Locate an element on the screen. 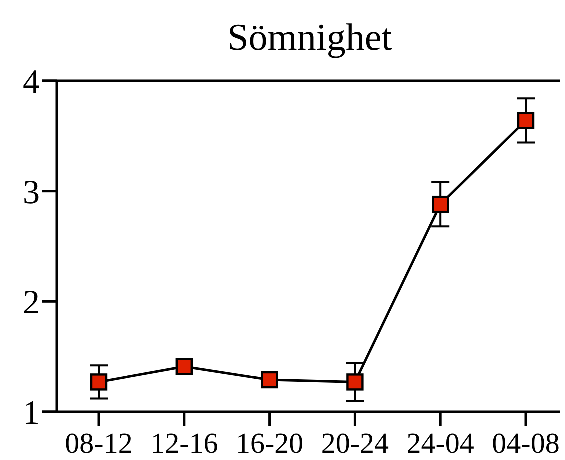 The width and height of the screenshot is (565, 460). x-tick-label: 04-08 is located at coordinates (526, 444).